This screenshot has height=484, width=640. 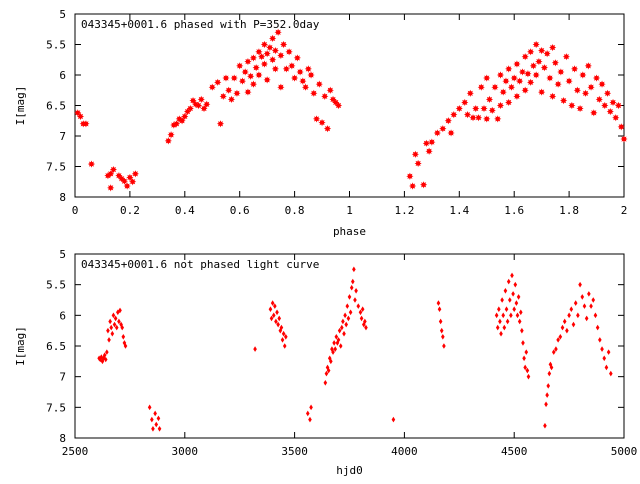 I want to click on unphased-ytick-label: 5.5, so click(x=56, y=285).